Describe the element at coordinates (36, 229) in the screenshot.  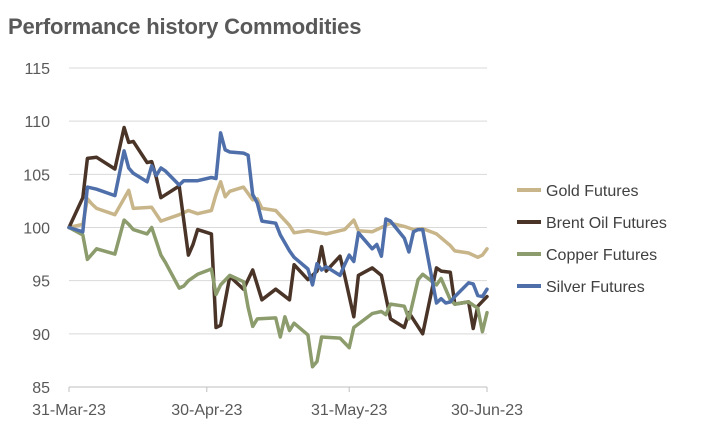
I see `y-tick-label: 100` at that location.